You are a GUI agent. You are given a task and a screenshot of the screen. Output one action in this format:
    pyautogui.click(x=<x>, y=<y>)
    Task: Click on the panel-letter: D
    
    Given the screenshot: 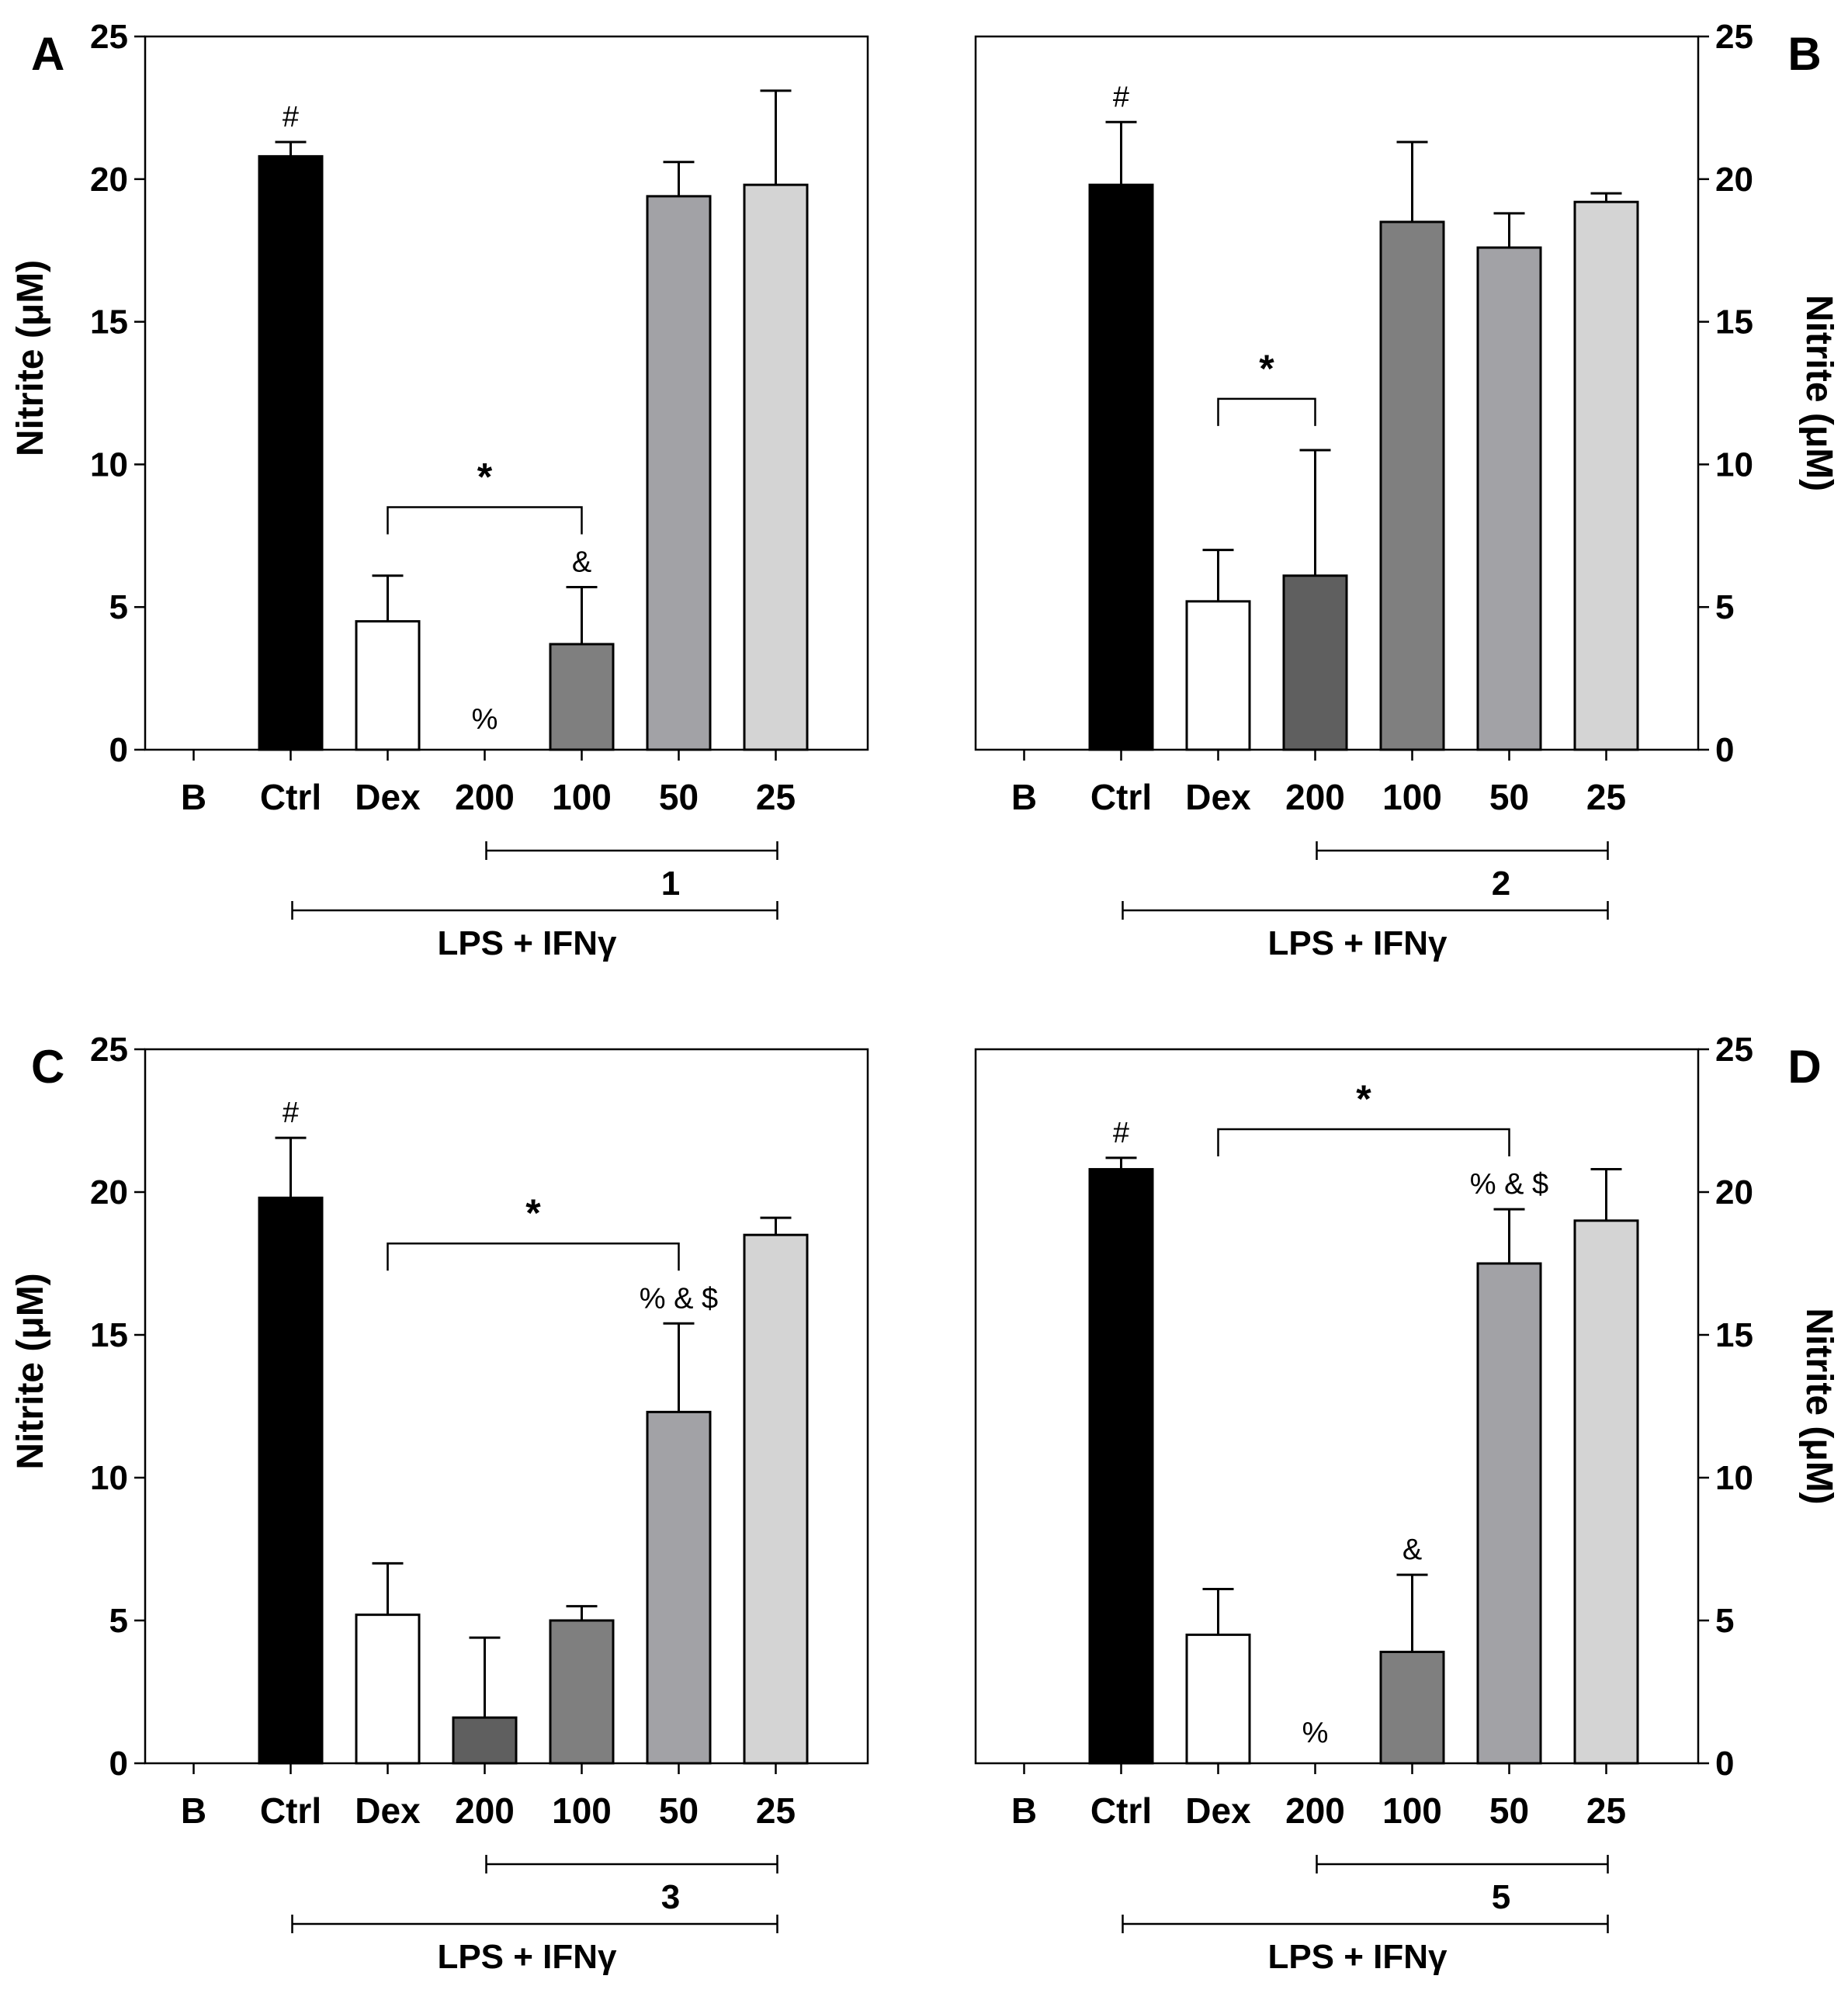 What is the action you would take?
    pyautogui.click(x=1804, y=1067)
    